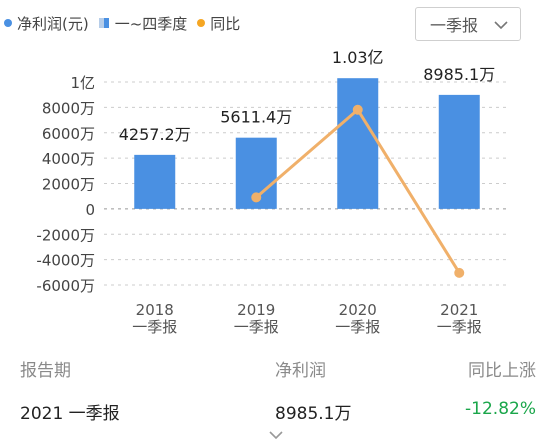  I want to click on bar-value-label: 1.03亿, so click(358, 57).